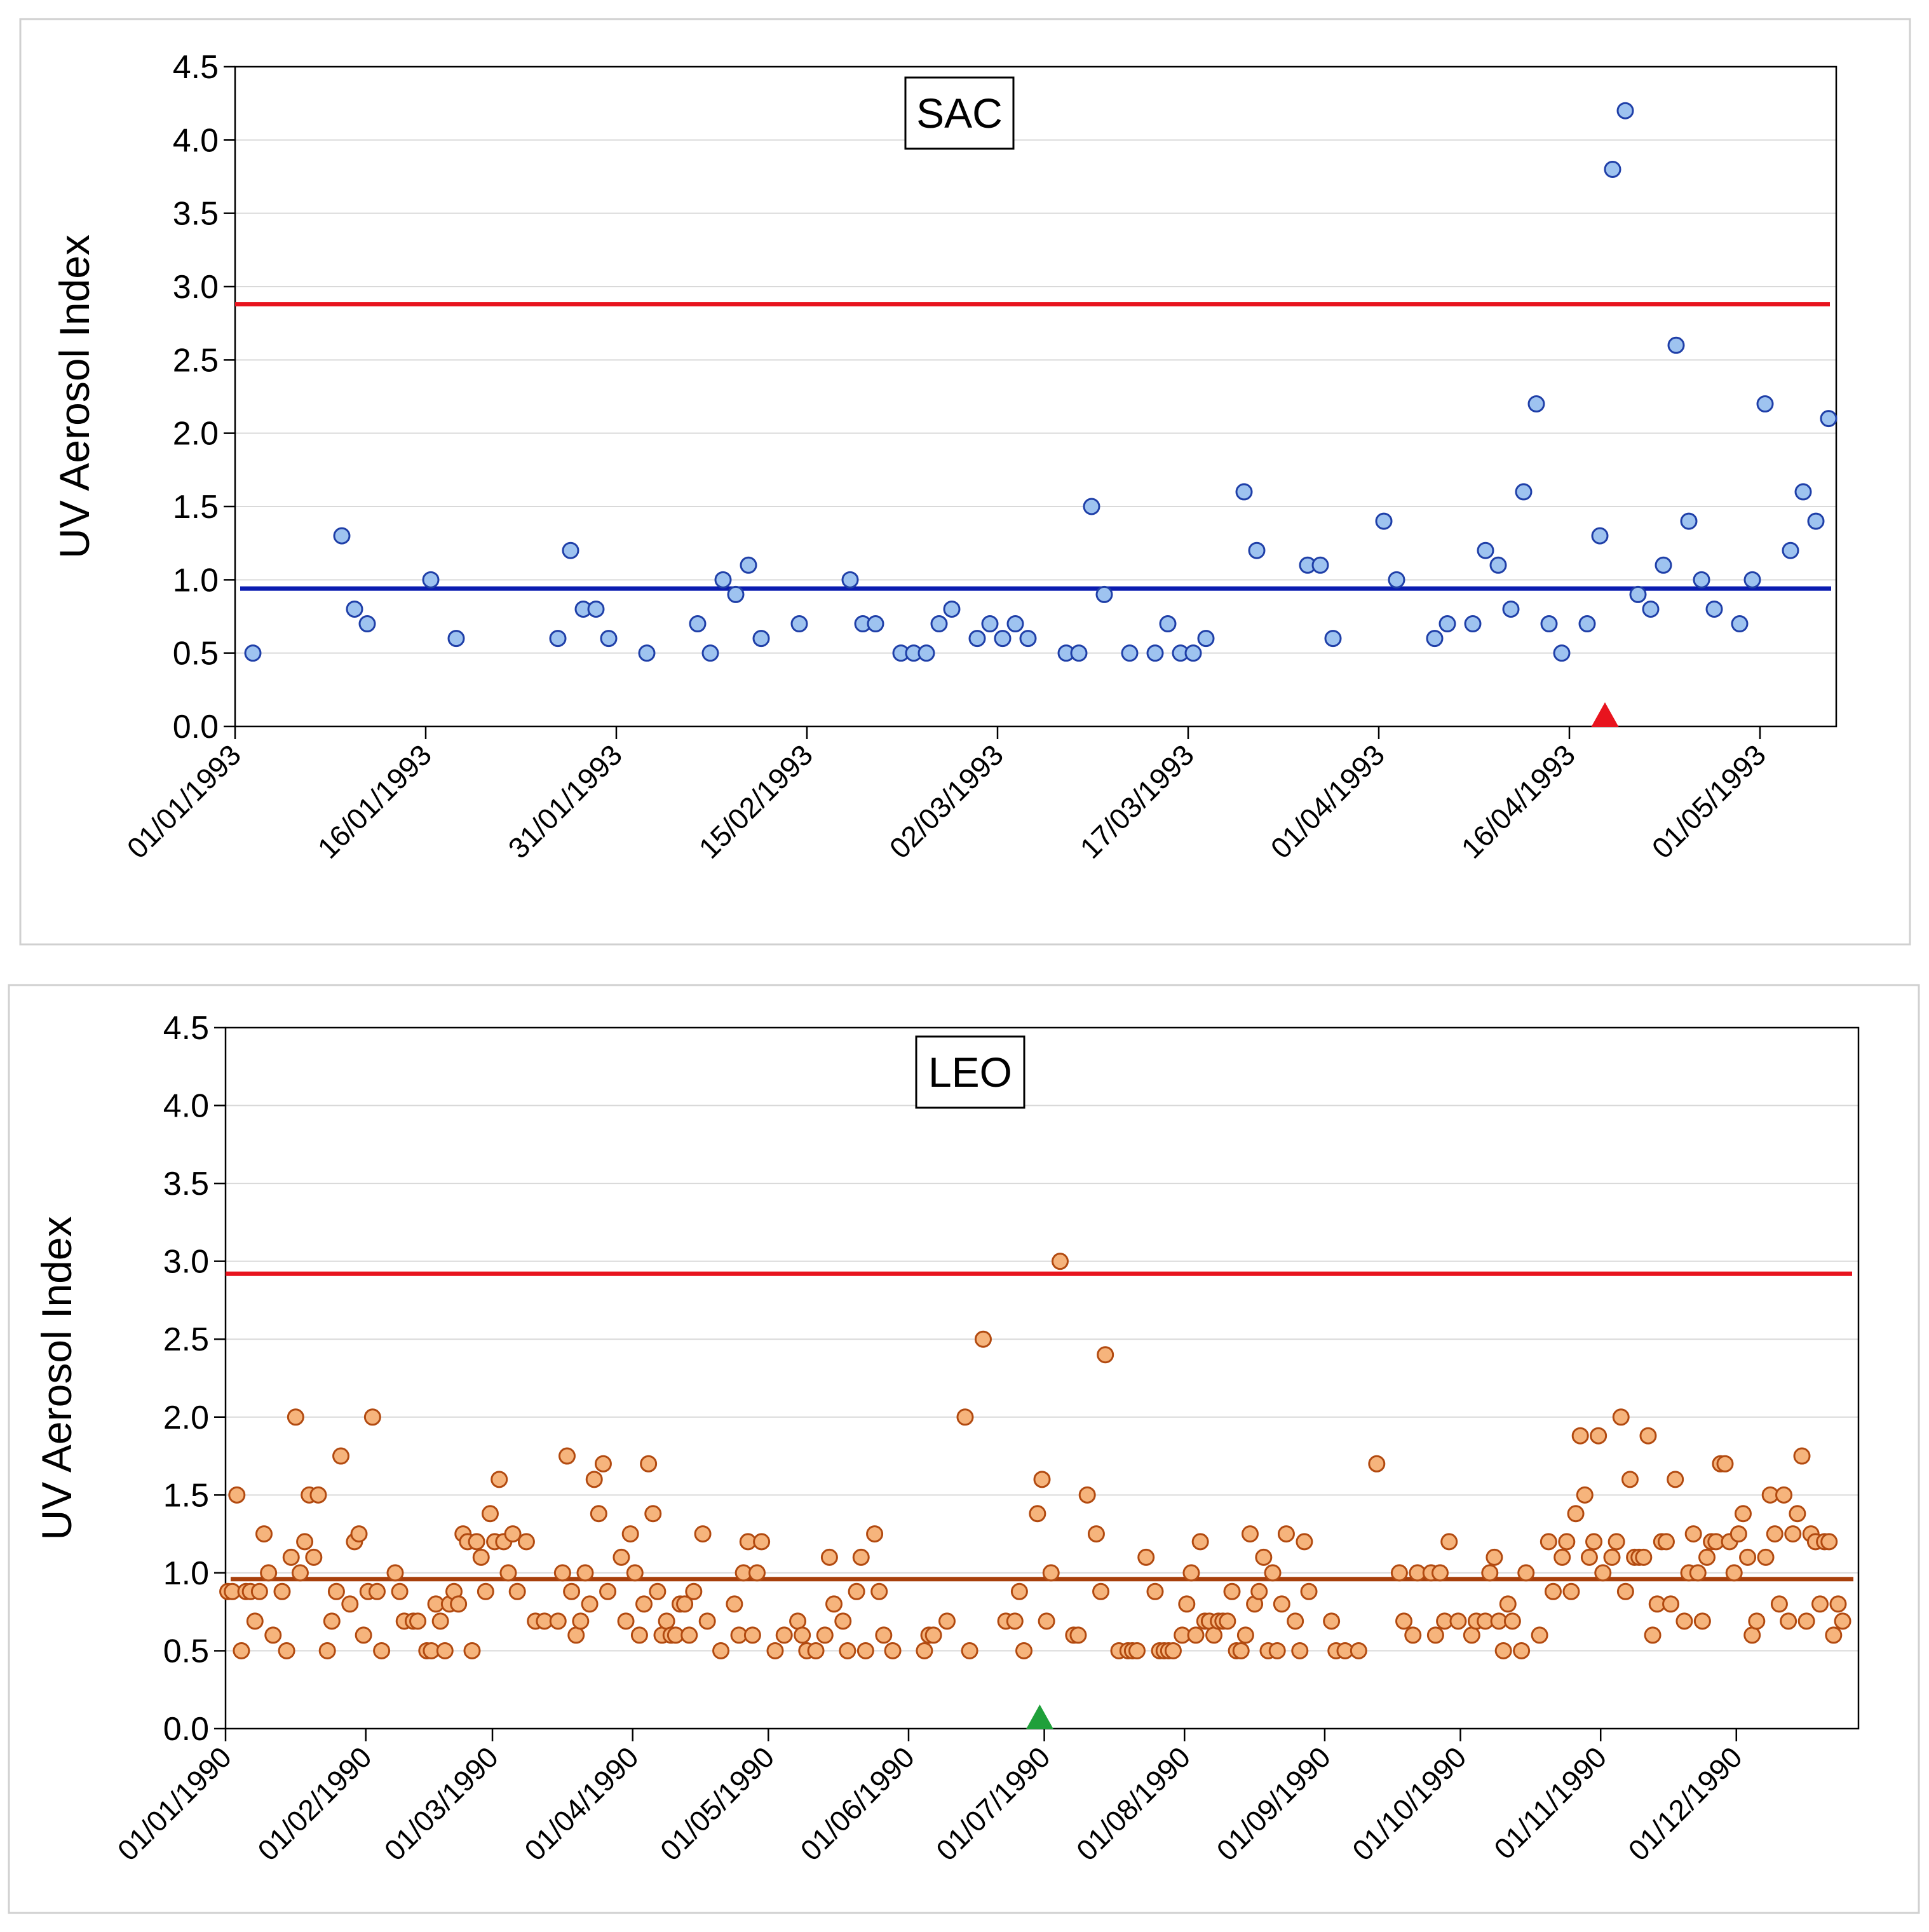  Describe the element at coordinates (56, 1379) in the screenshot. I see `leo-y-axis-title: UV Aerosol Index` at that location.